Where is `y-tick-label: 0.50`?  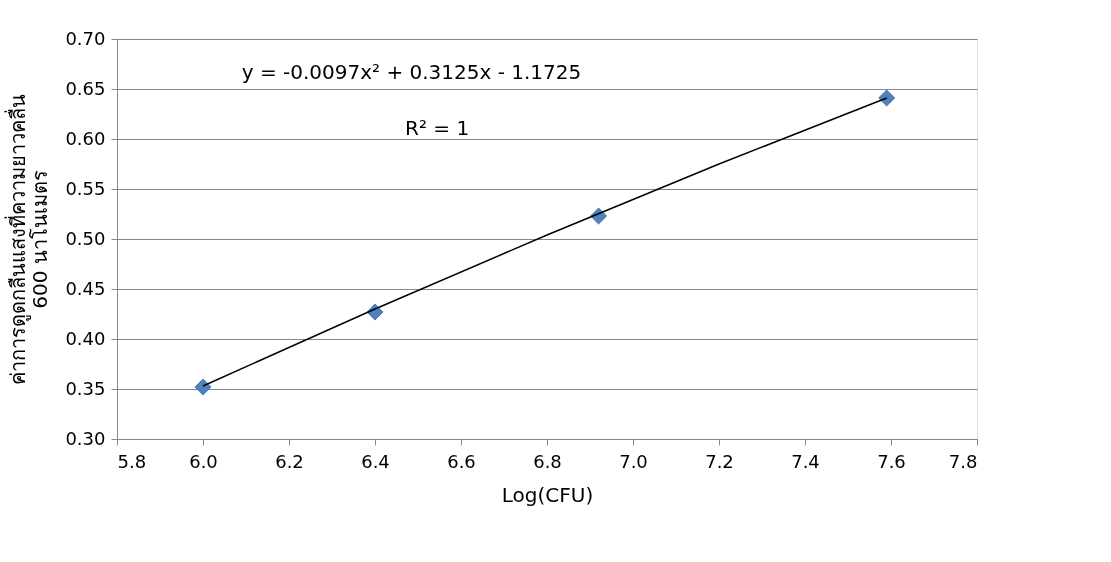
y-tick-label: 0.50 is located at coordinates (85, 238).